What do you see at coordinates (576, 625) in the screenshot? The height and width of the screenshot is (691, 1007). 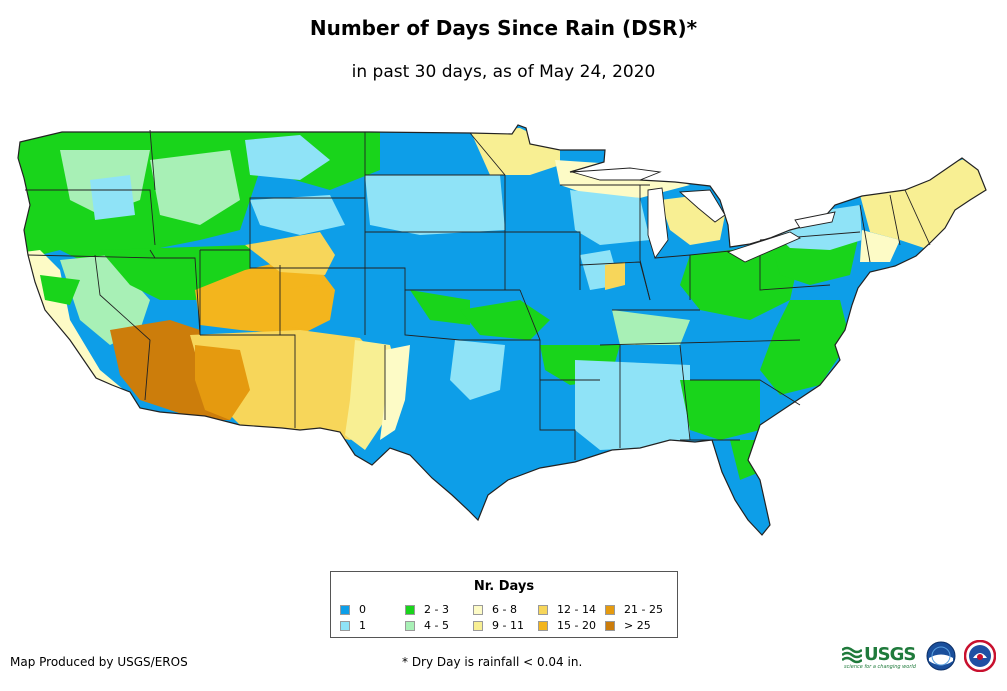 I see `legend-label: 15 - 20` at bounding box center [576, 625].